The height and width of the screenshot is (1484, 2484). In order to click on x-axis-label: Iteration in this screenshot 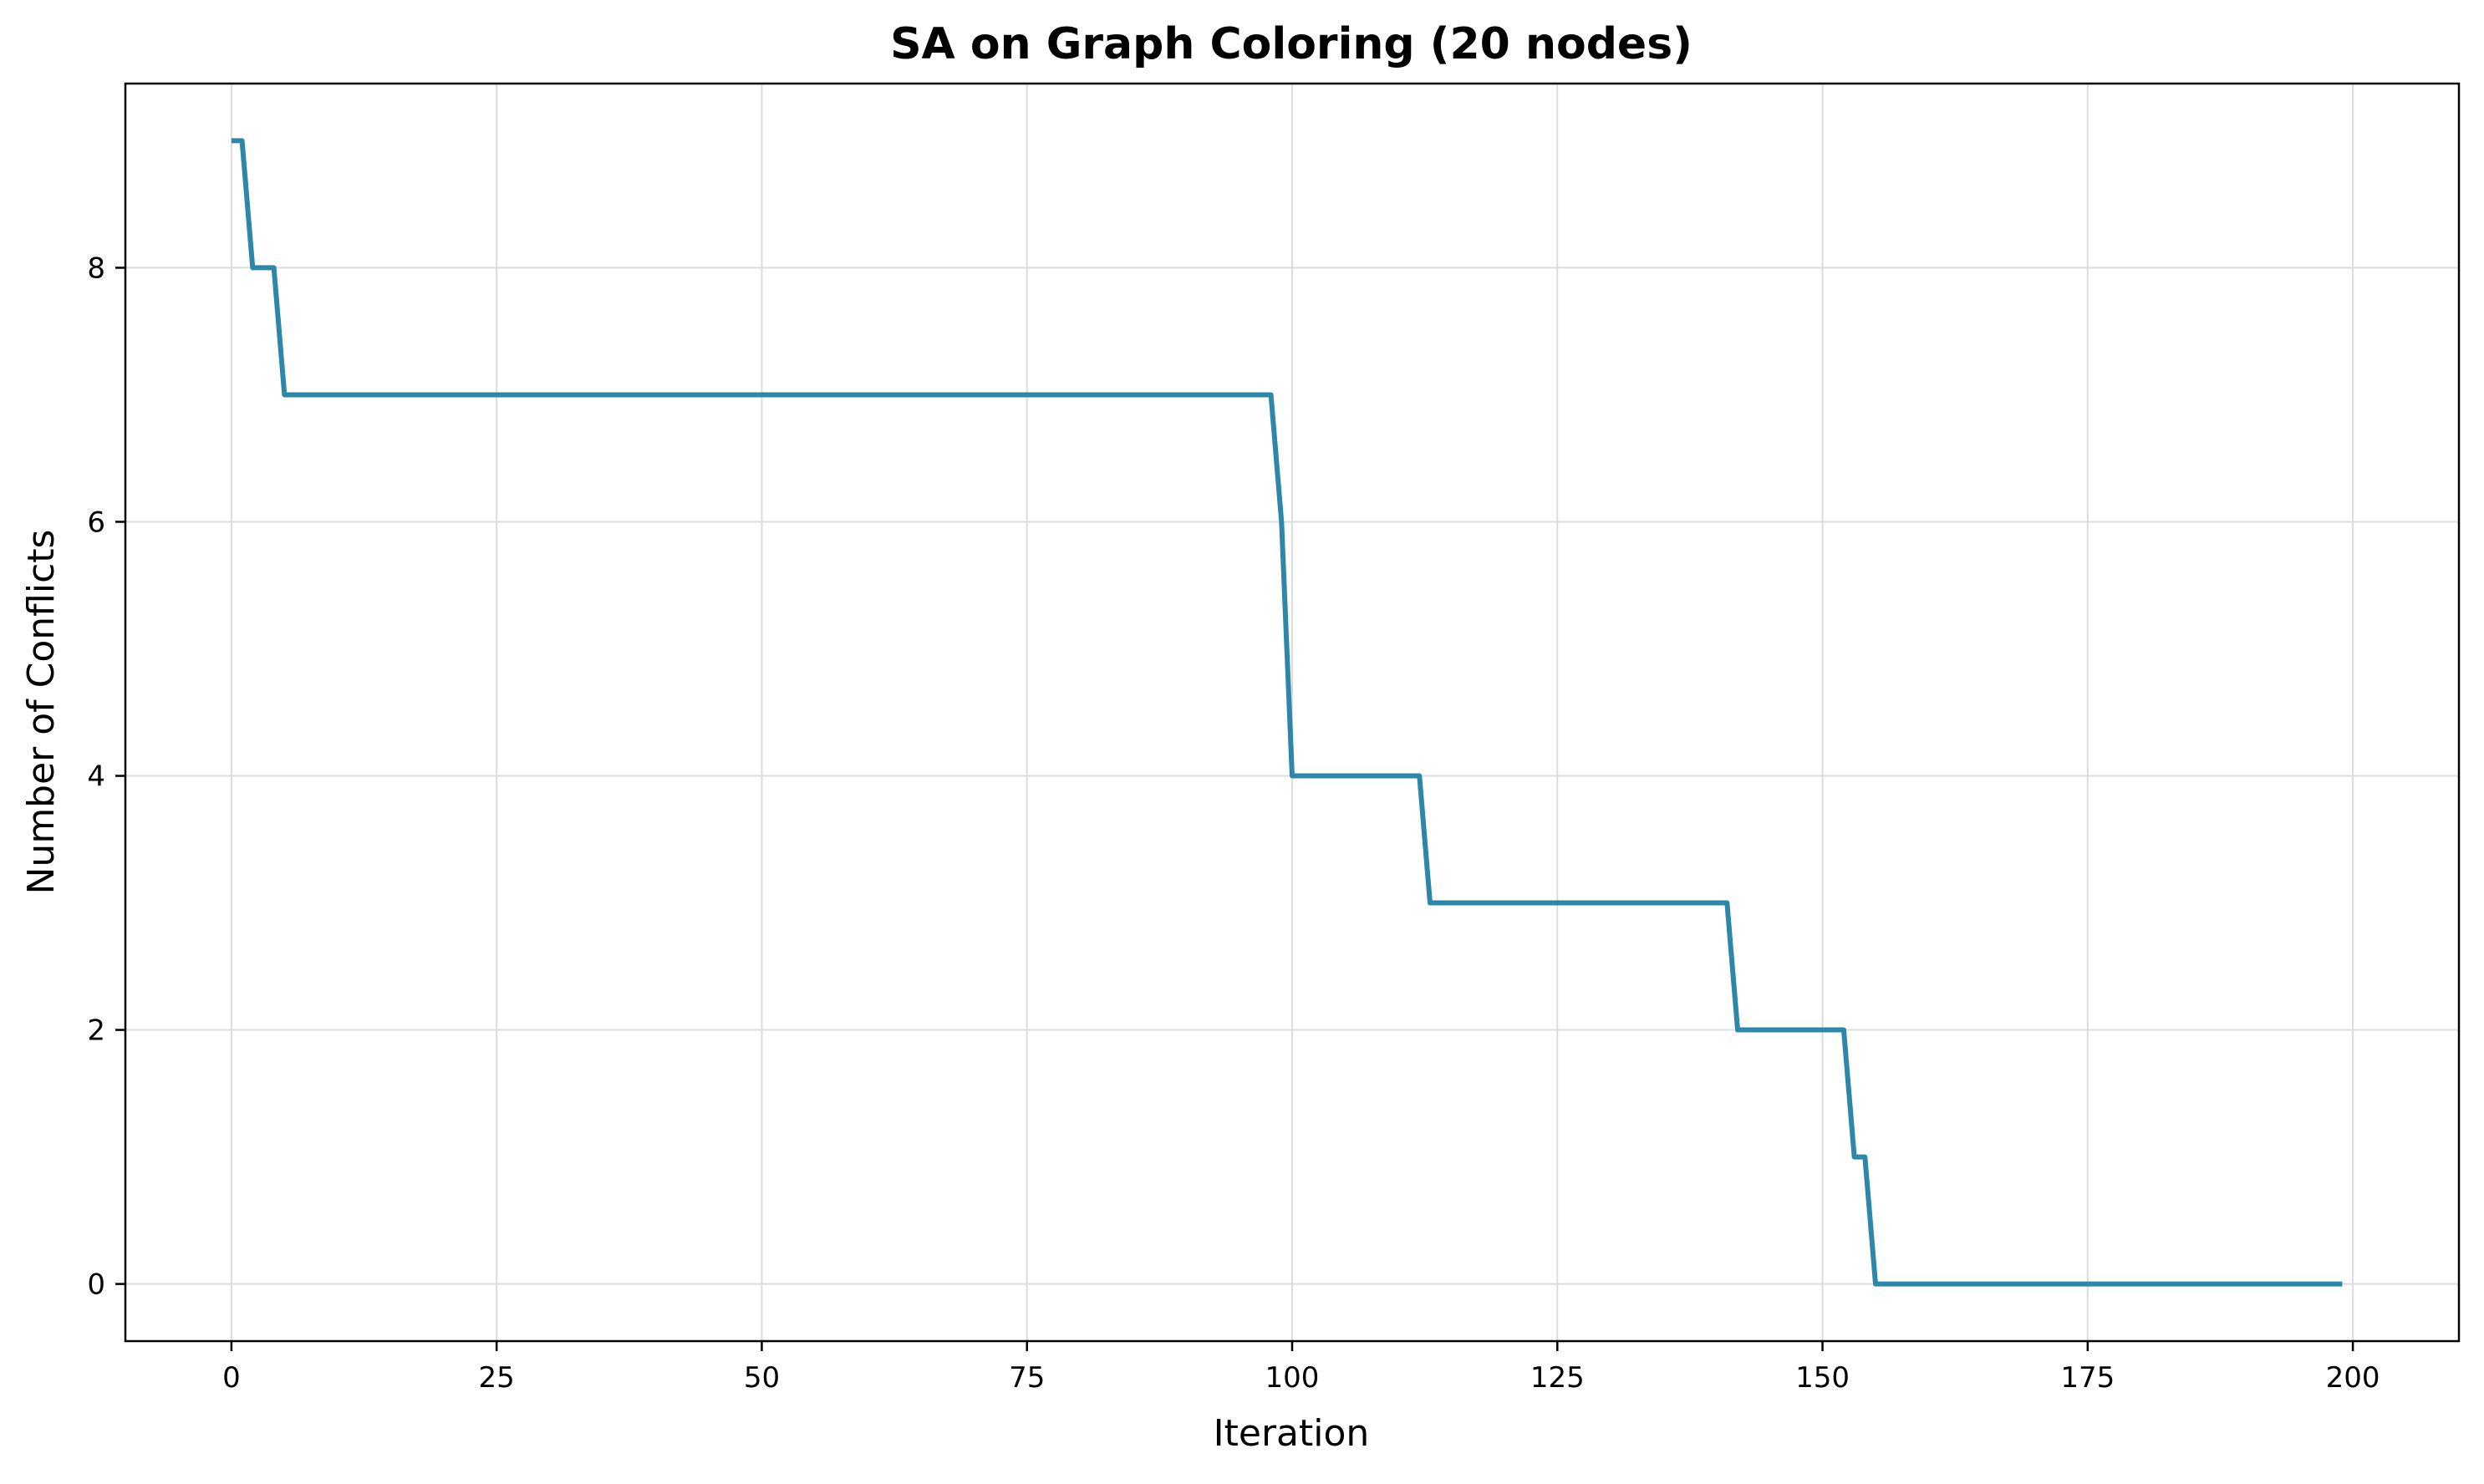, I will do `click(1292, 1433)`.